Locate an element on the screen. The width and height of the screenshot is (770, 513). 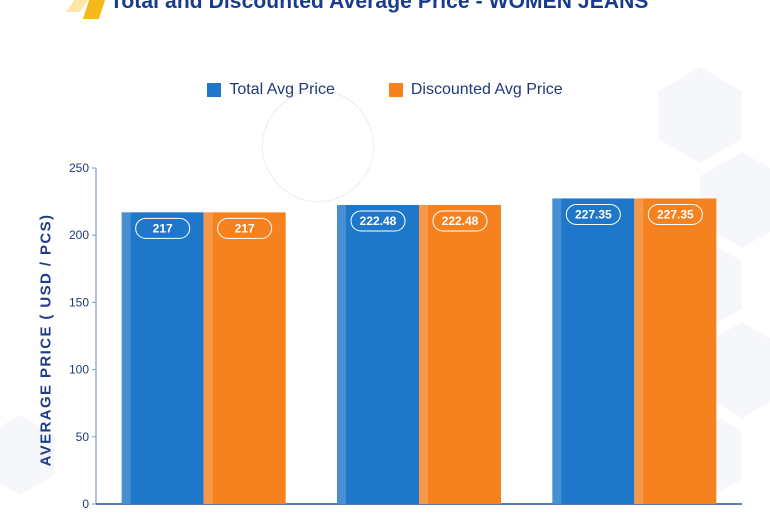
legend-swatch-total is located at coordinates (214, 90).